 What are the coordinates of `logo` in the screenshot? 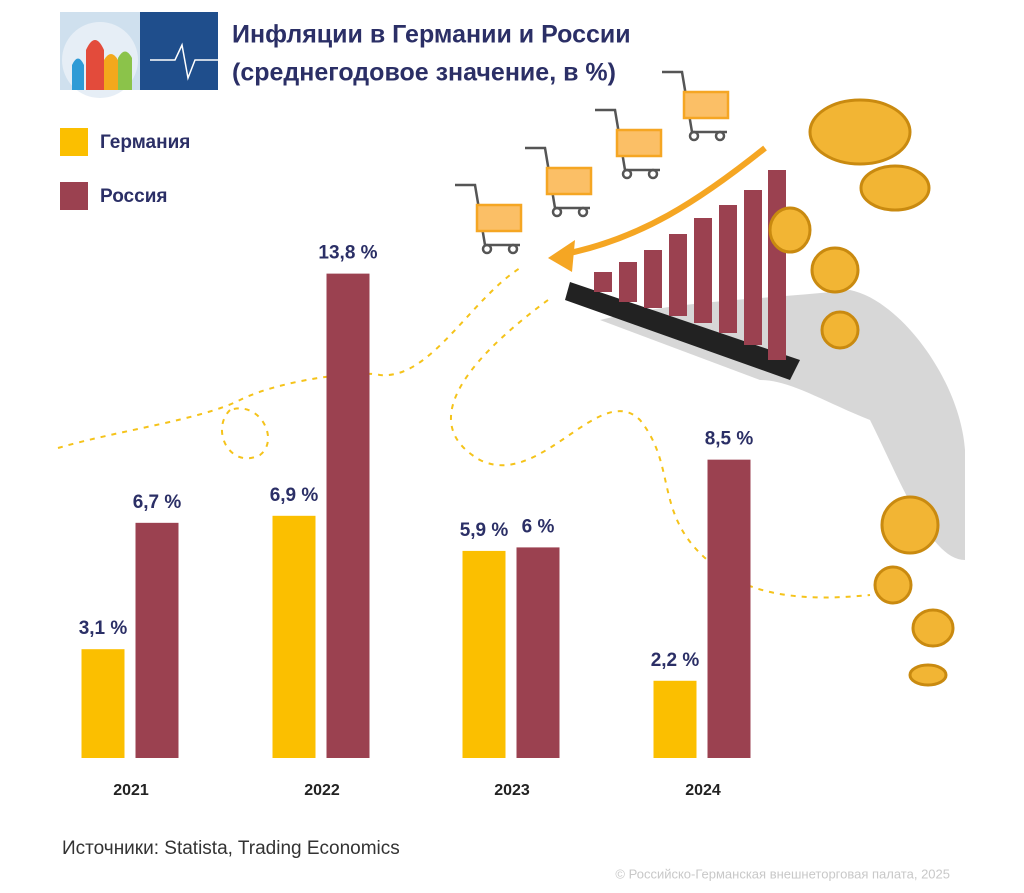 It's located at (139, 55).